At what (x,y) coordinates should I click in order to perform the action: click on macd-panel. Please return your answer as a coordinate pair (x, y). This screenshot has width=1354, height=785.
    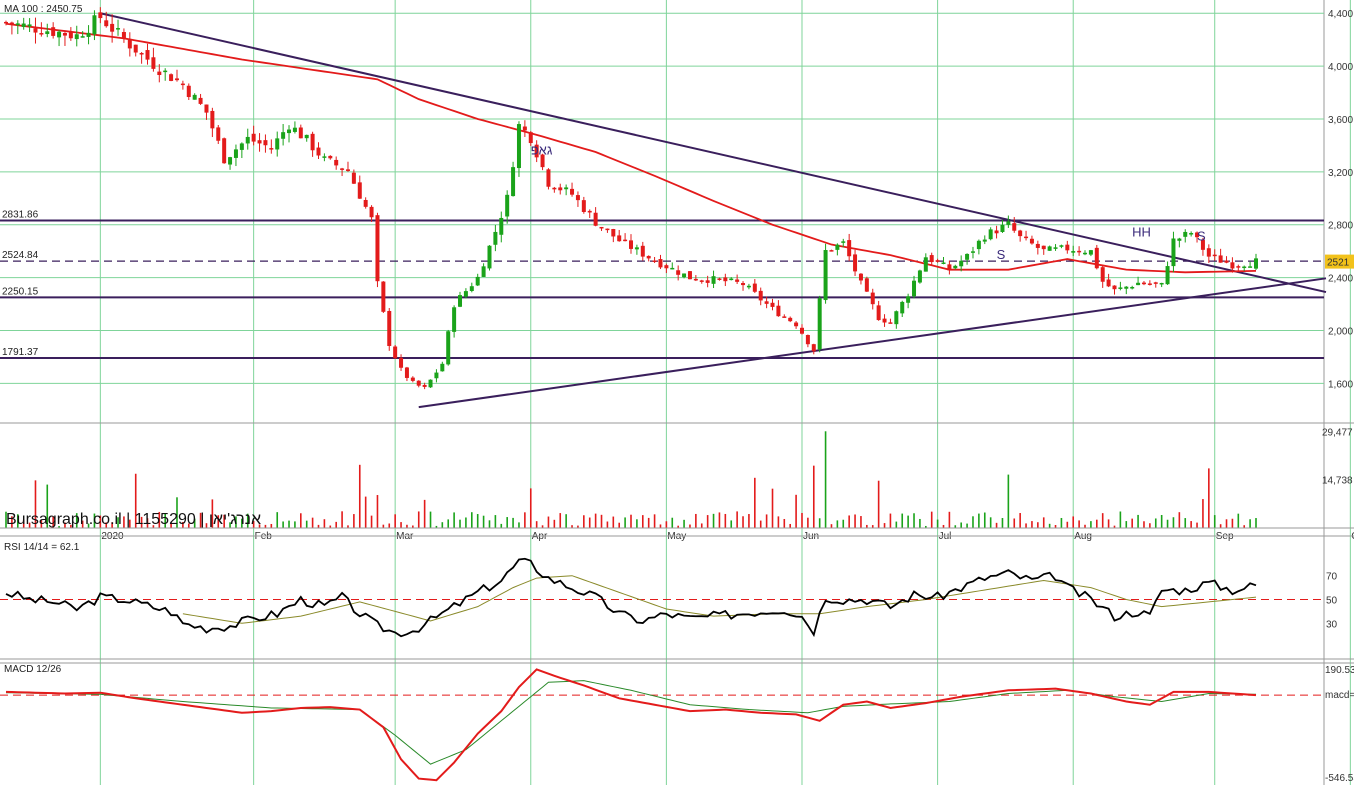
    Looking at the image, I should click on (662, 725).